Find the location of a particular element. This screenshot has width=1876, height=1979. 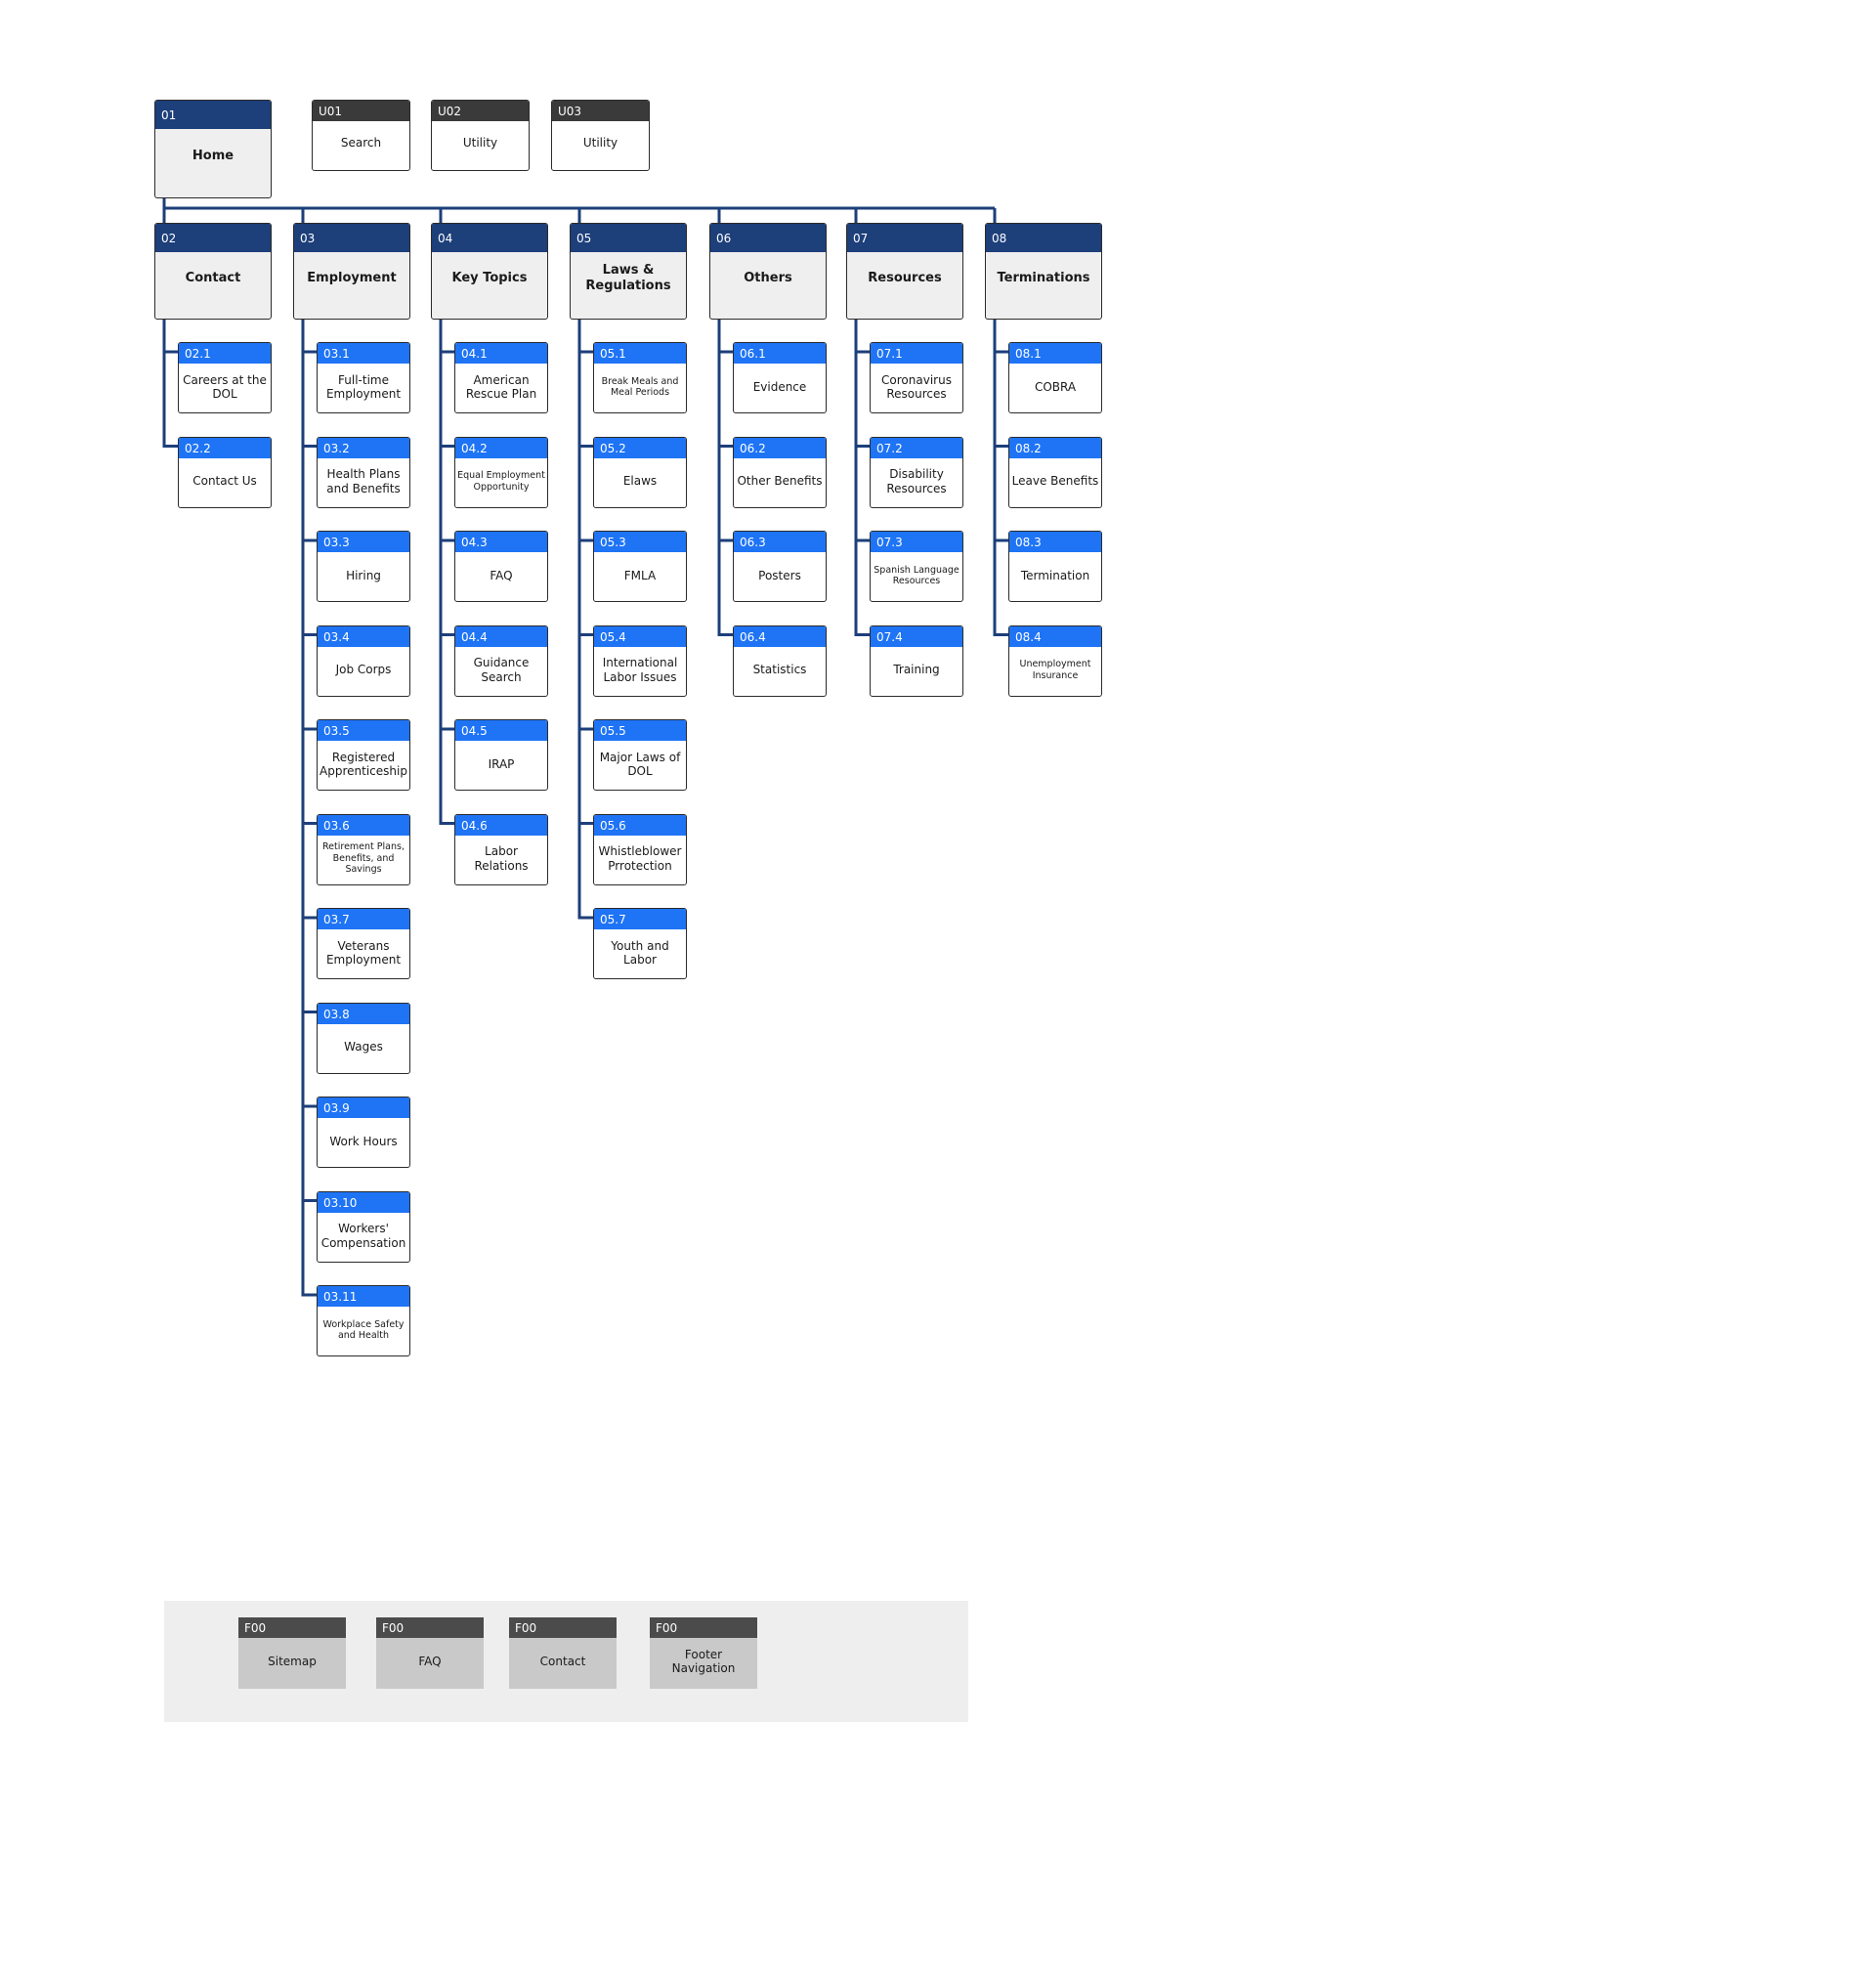

page-node-05-5: 05.5 Major Laws of DOL is located at coordinates (640, 755).